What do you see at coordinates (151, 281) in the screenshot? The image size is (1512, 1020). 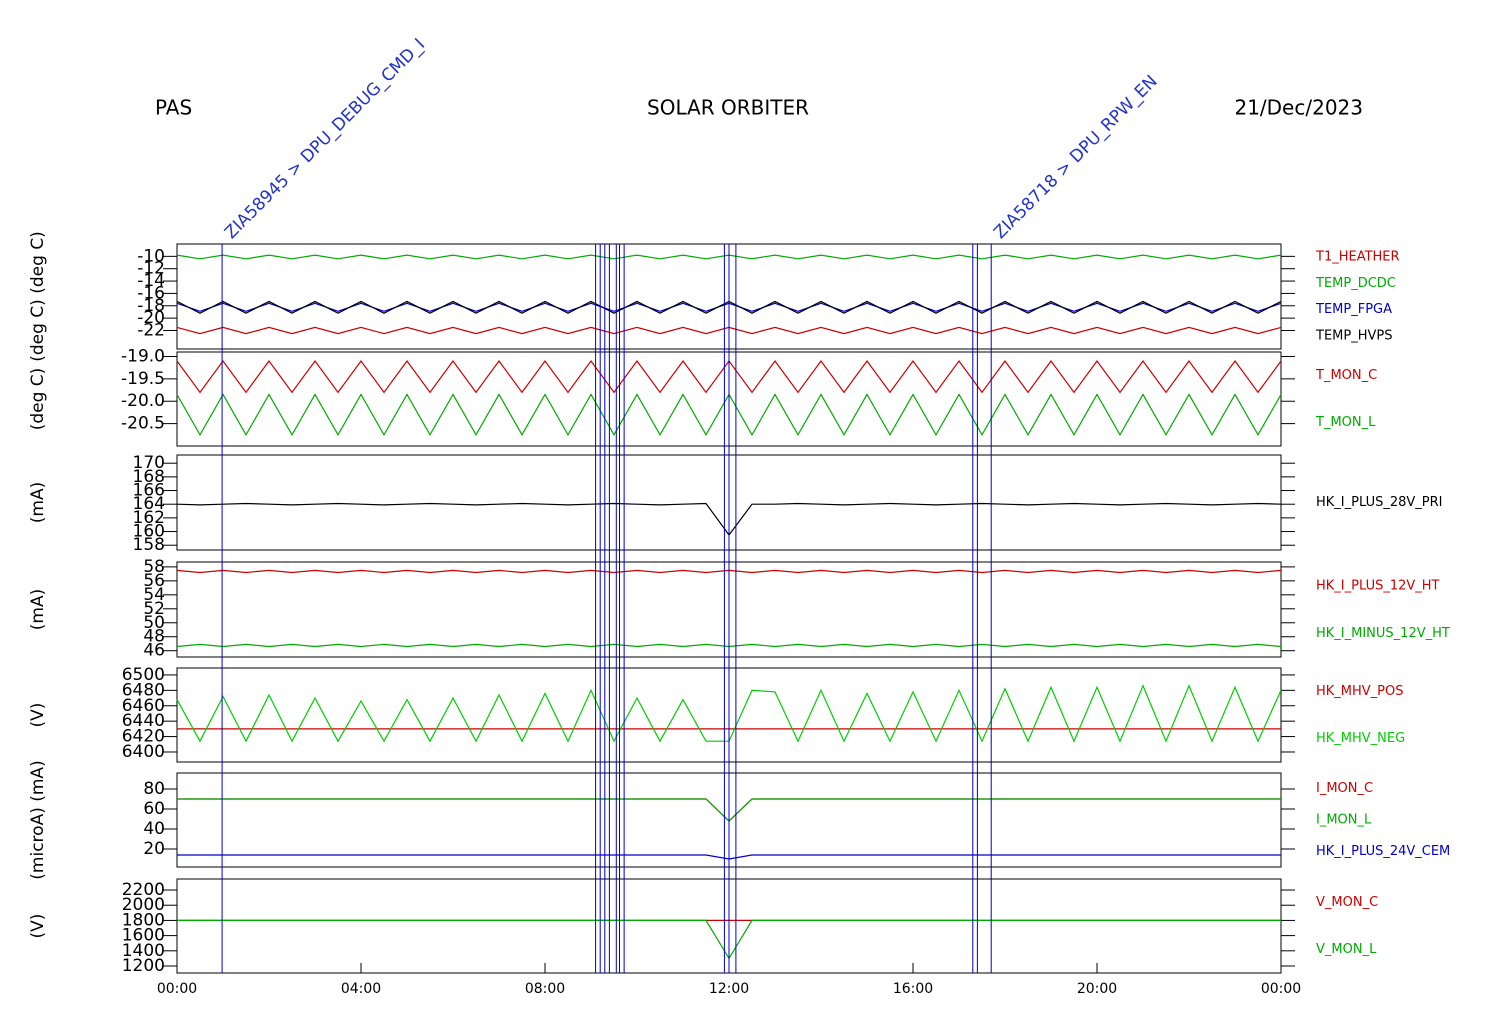 I see `y-tick-label: -14` at bounding box center [151, 281].